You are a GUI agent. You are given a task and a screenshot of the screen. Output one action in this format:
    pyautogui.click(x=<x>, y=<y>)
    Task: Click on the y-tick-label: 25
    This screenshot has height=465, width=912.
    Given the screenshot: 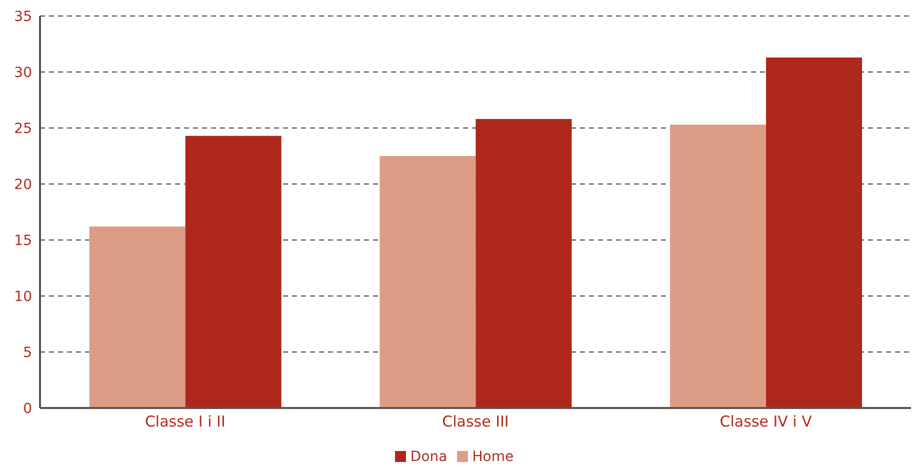 What is the action you would take?
    pyautogui.click(x=23, y=128)
    